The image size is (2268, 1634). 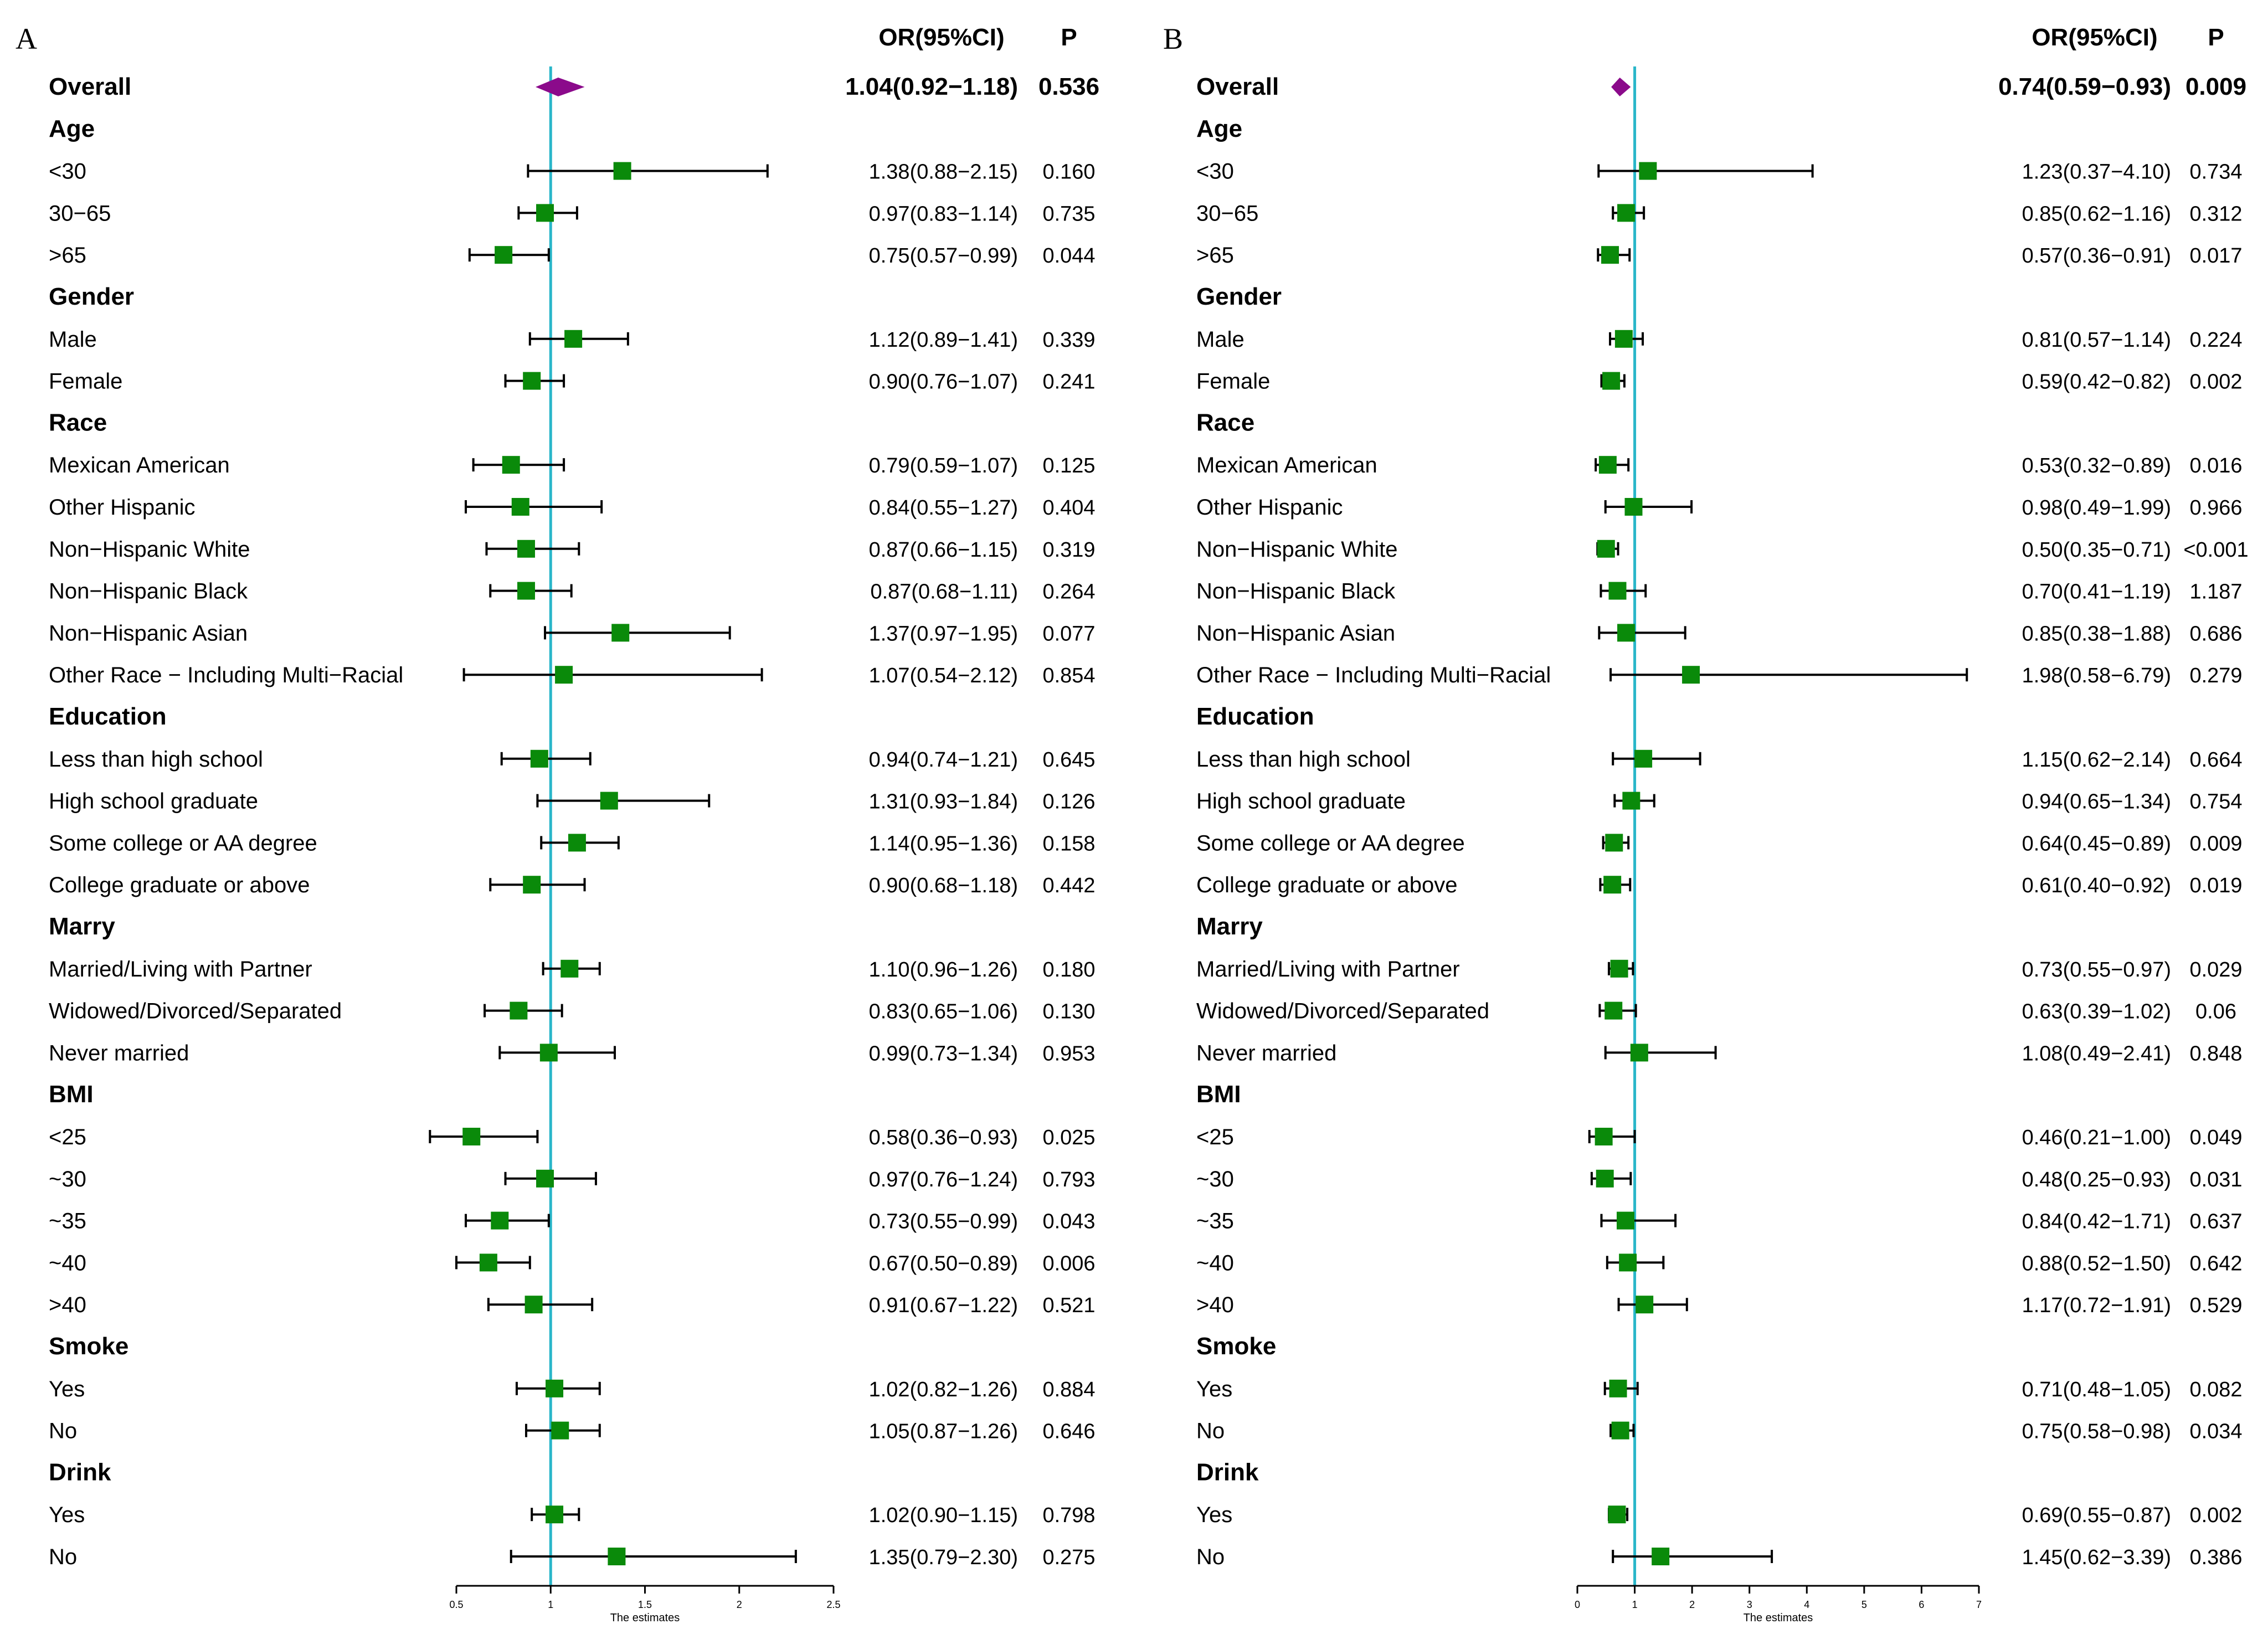 What do you see at coordinates (2096, 465) in the screenshot?
I see `or-ci-value: 0.53(0.32−0.89)` at bounding box center [2096, 465].